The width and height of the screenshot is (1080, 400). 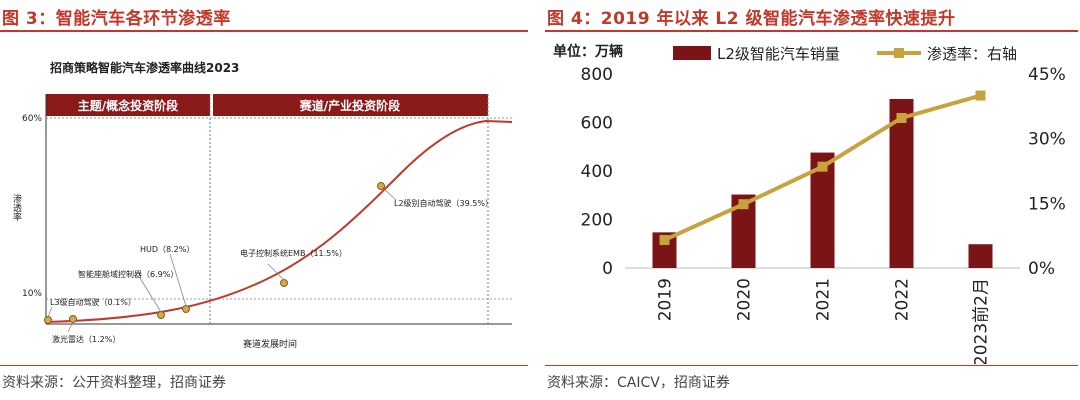 I want to click on figure-3-title-rule, so click(x=264, y=31).